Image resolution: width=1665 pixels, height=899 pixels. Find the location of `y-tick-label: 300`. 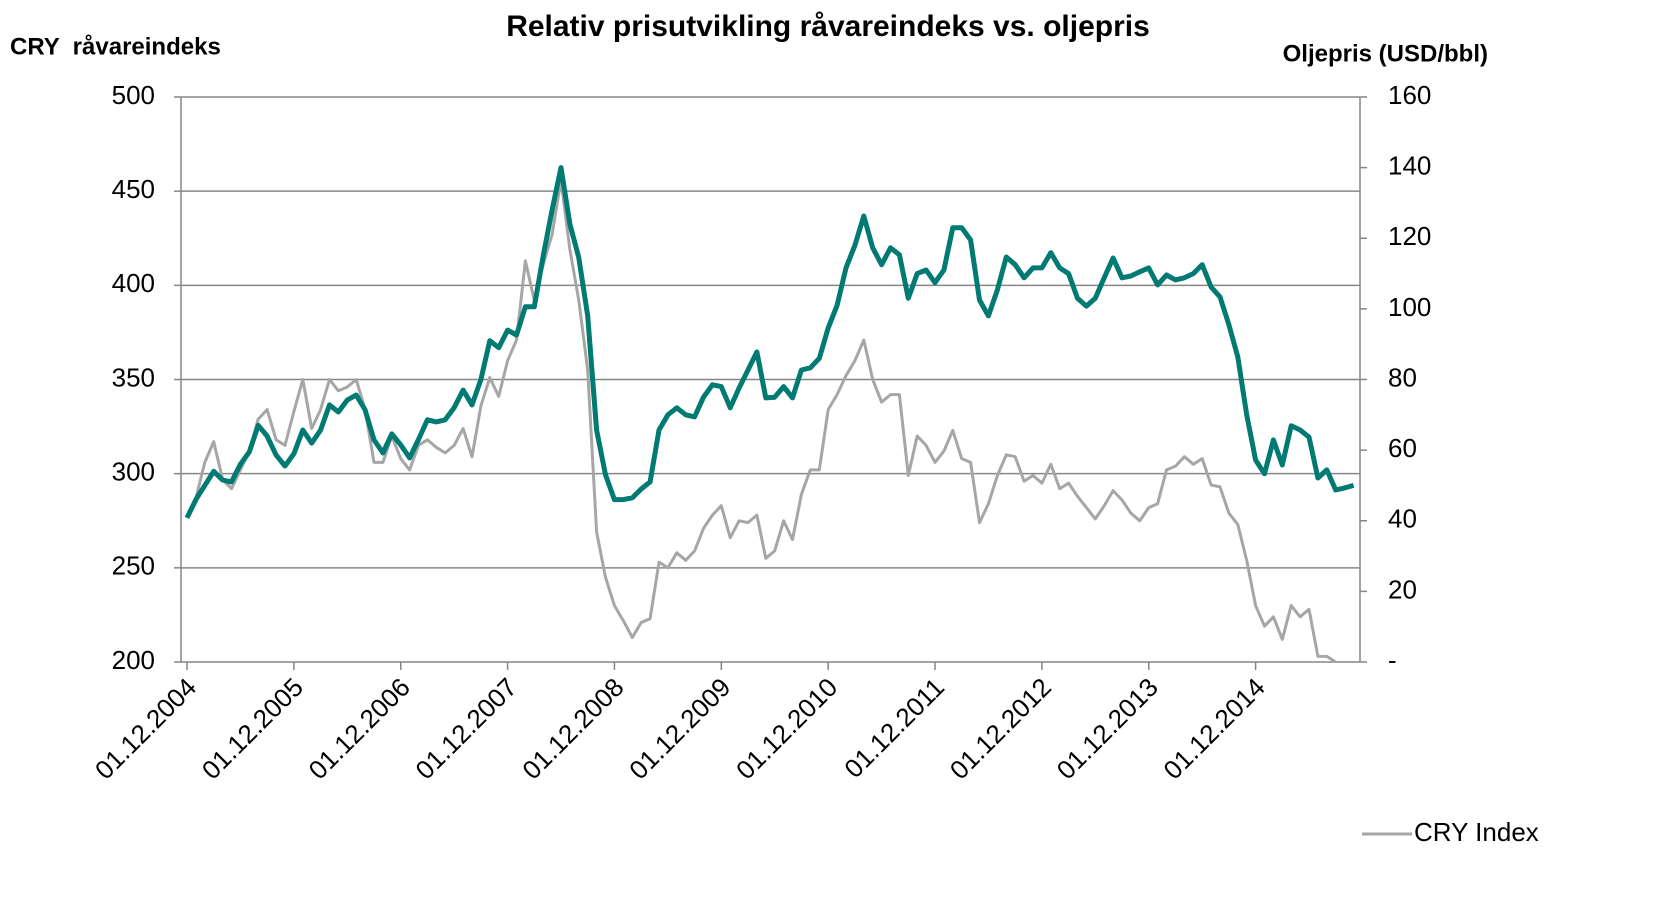

y-tick-label: 300 is located at coordinates (133, 472).